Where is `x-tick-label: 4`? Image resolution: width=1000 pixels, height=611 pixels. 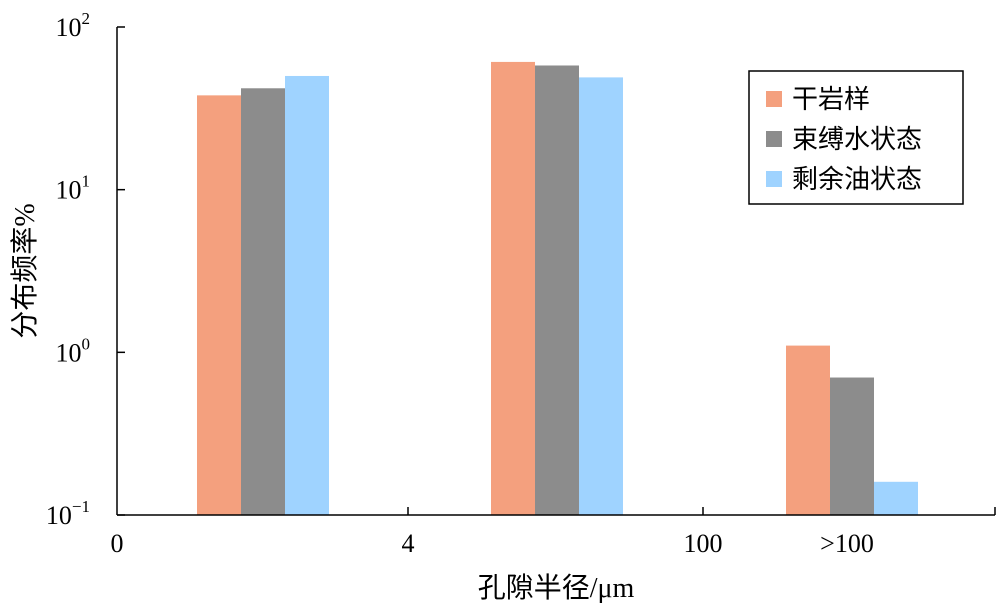
x-tick-label: 4 is located at coordinates (408, 543).